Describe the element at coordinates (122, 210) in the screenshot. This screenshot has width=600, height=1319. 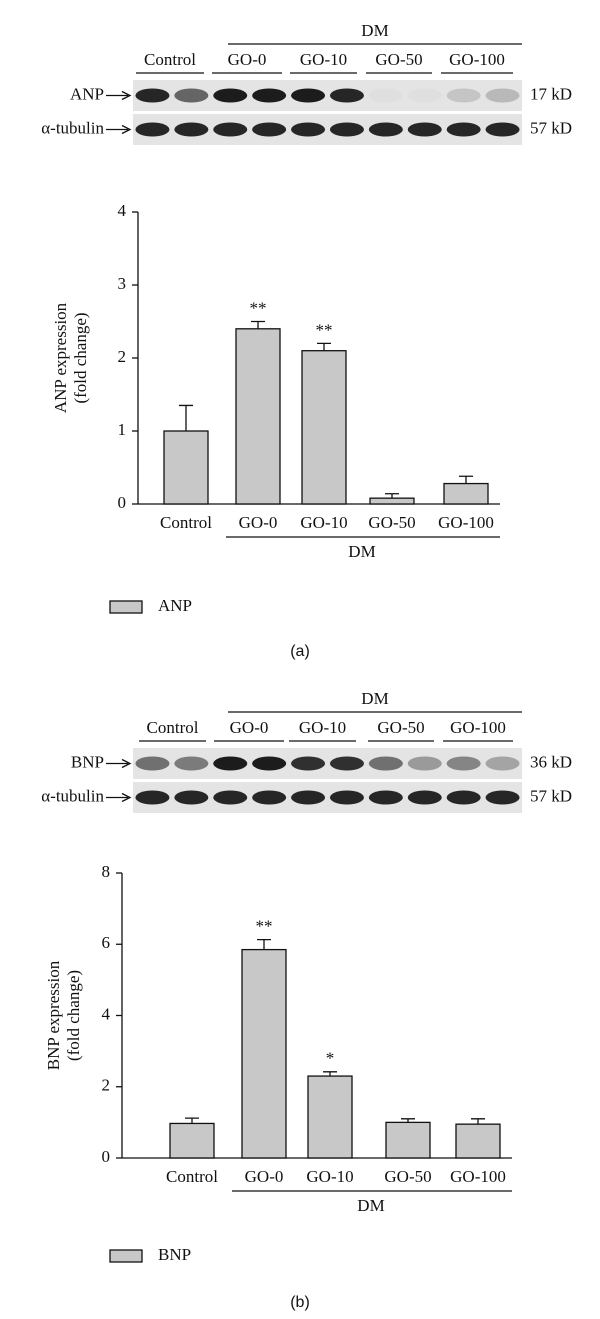
I see `y-tick-label: 4` at that location.